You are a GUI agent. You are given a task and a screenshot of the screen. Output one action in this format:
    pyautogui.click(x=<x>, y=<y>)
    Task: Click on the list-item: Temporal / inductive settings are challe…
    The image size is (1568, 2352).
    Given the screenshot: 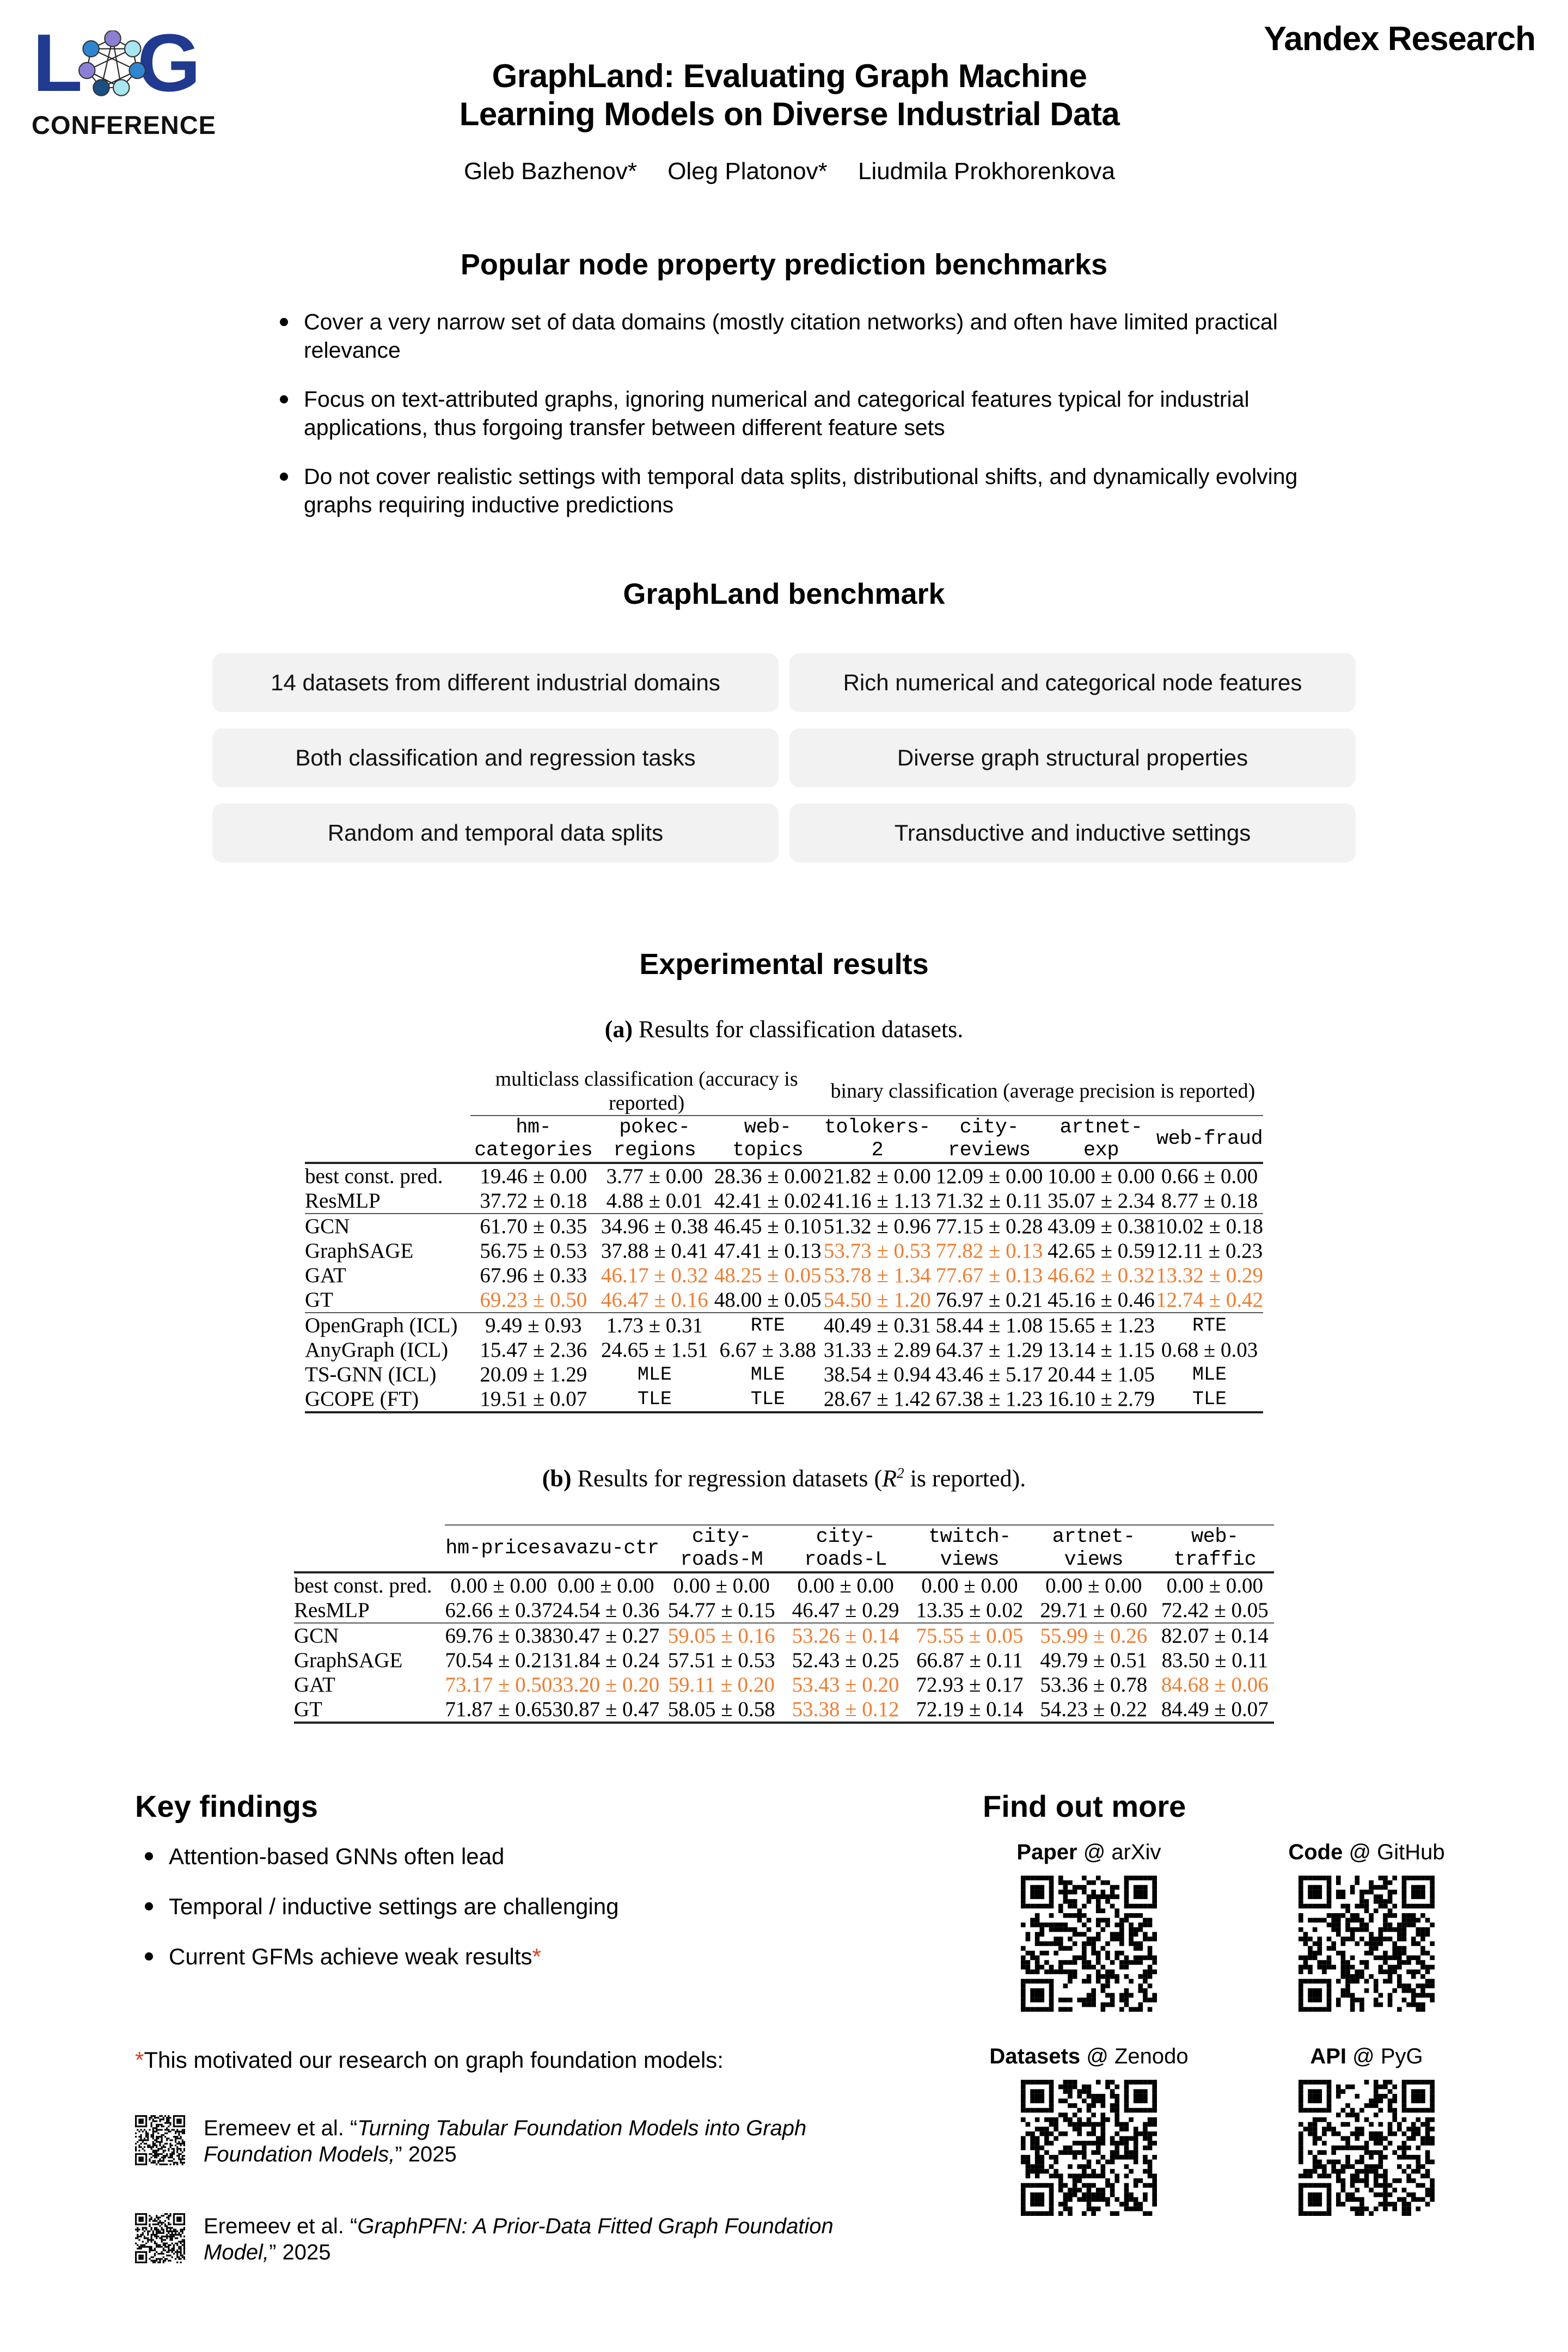 What is the action you would take?
    pyautogui.click(x=476, y=1906)
    